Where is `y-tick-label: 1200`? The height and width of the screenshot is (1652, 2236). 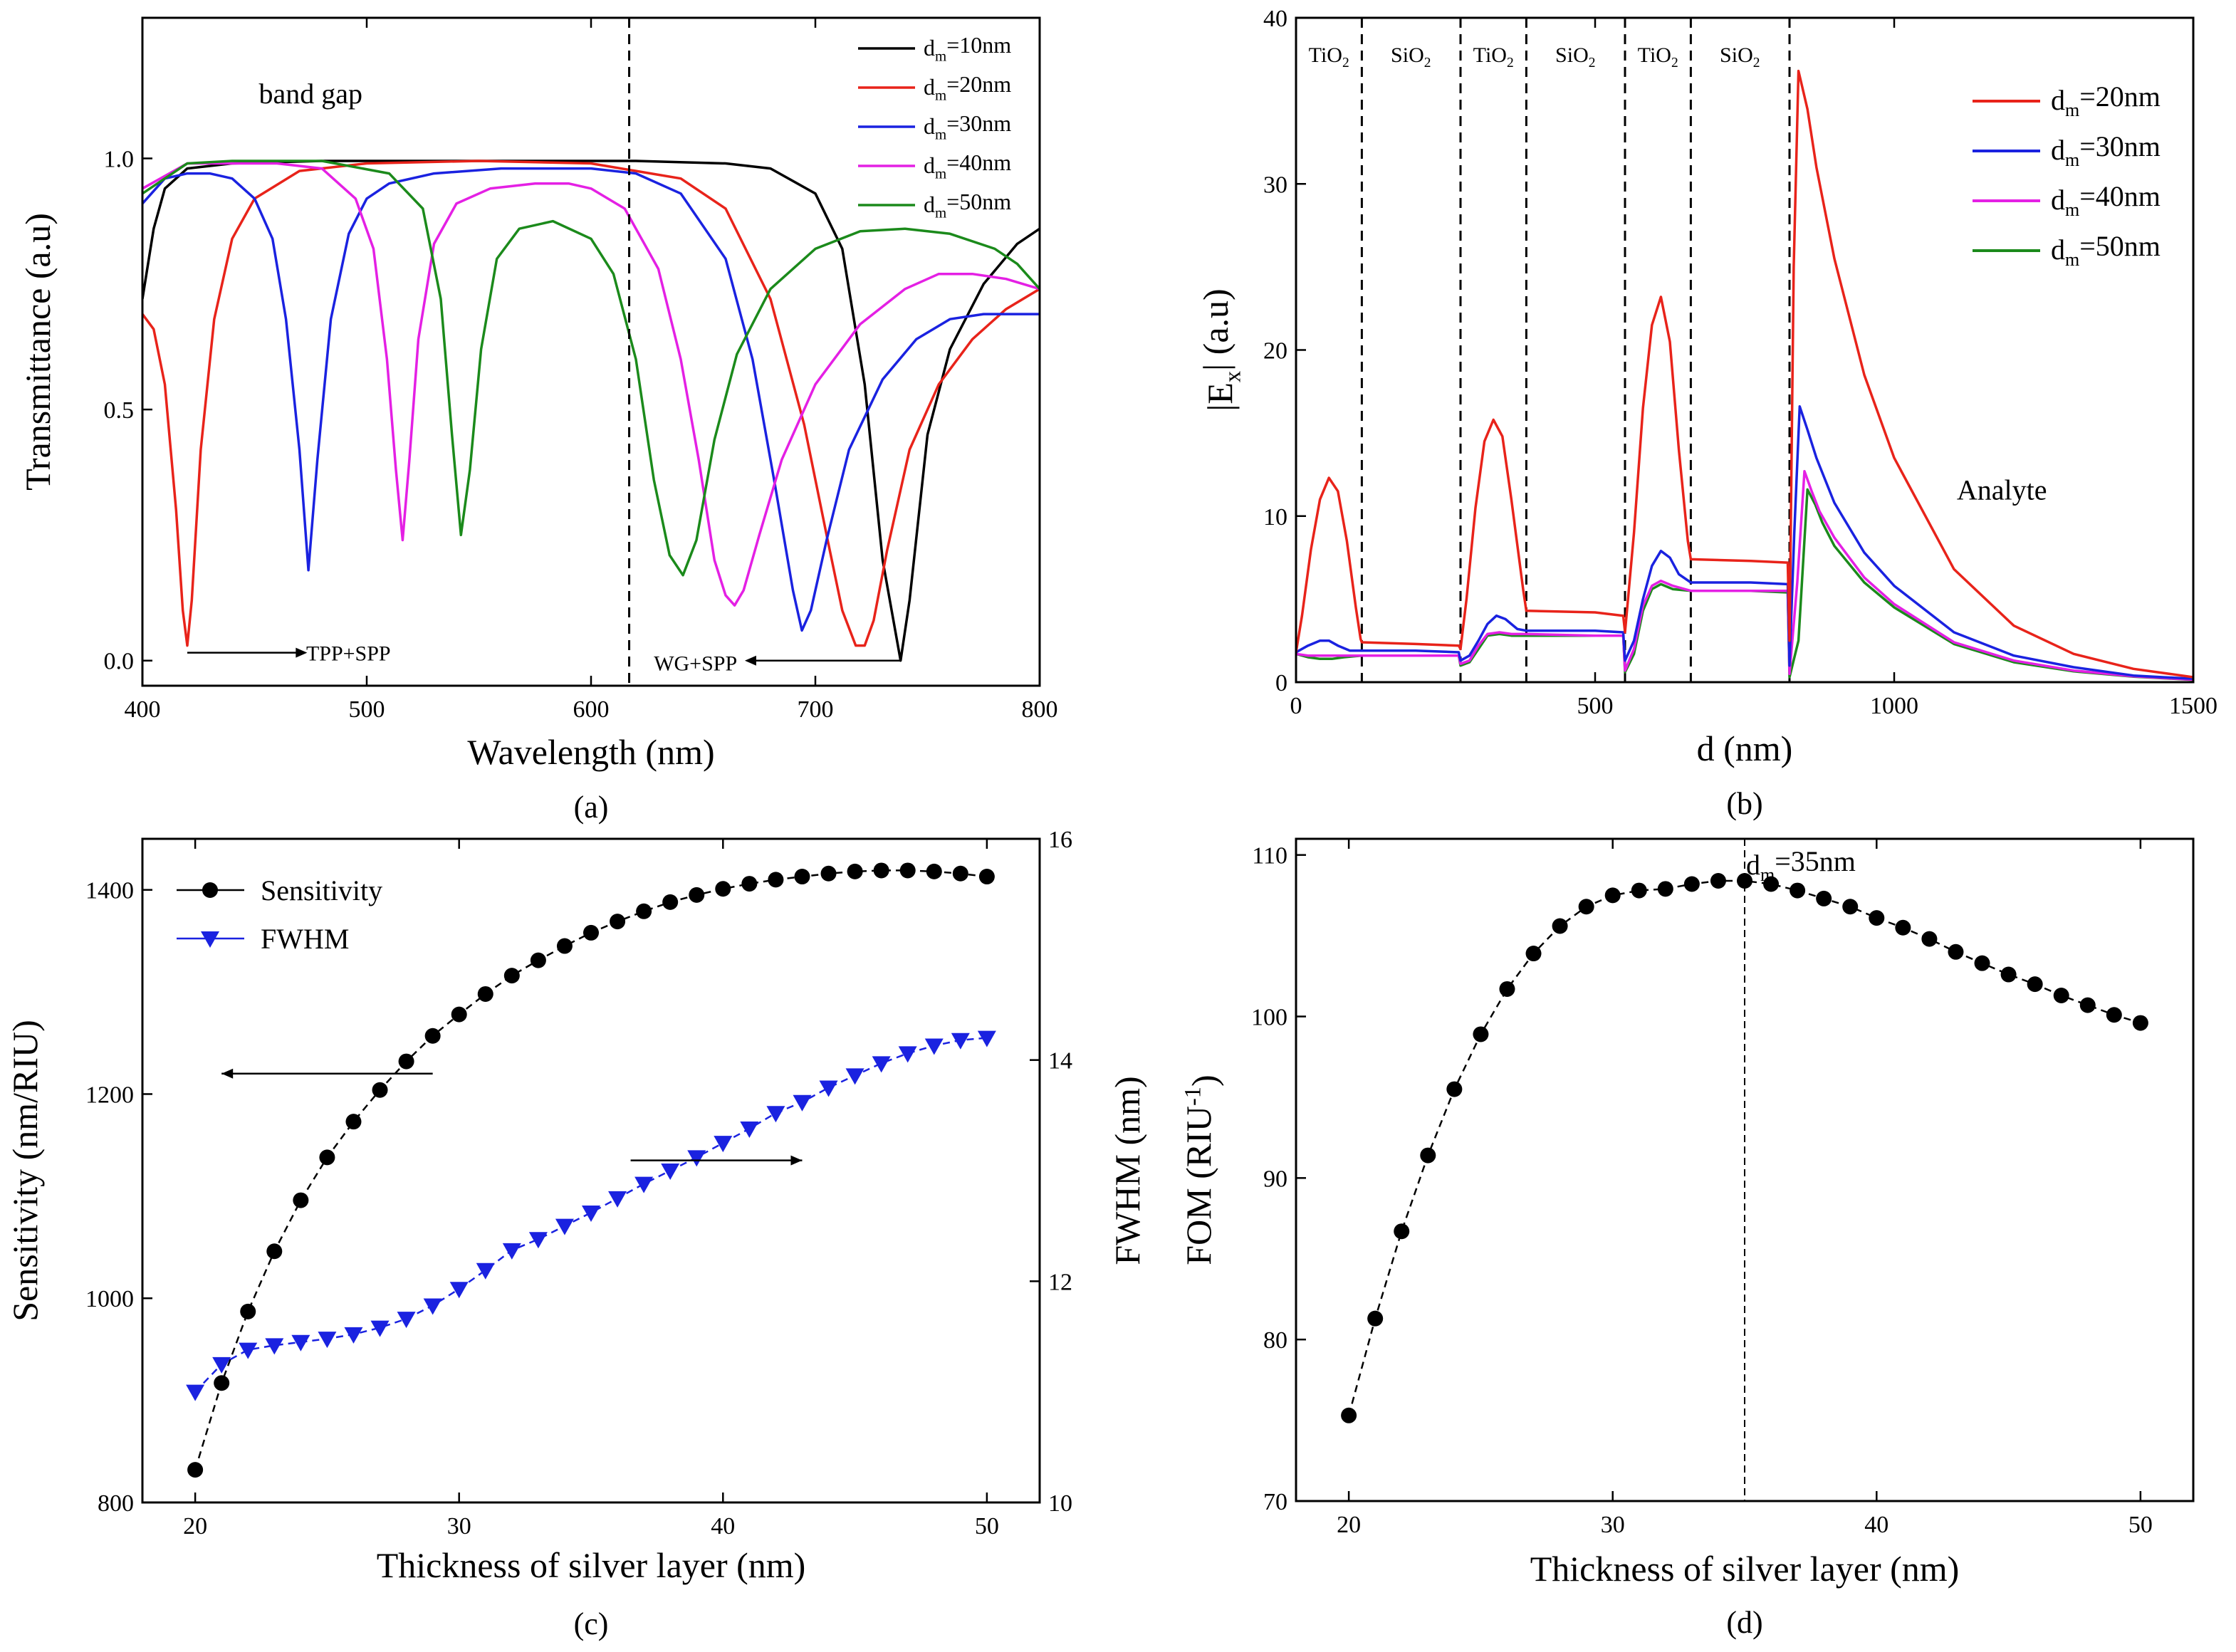
y-tick-label: 1200 is located at coordinates (109, 1095).